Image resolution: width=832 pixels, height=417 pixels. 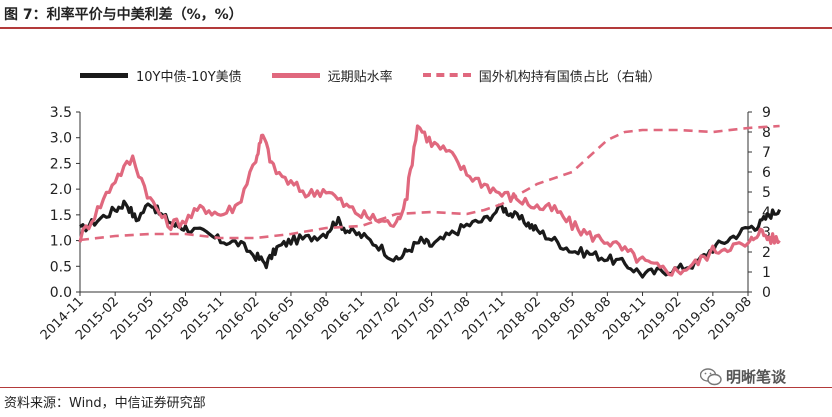 What do you see at coordinates (766, 193) in the screenshot?
I see `right-tick-label: 5` at bounding box center [766, 193].